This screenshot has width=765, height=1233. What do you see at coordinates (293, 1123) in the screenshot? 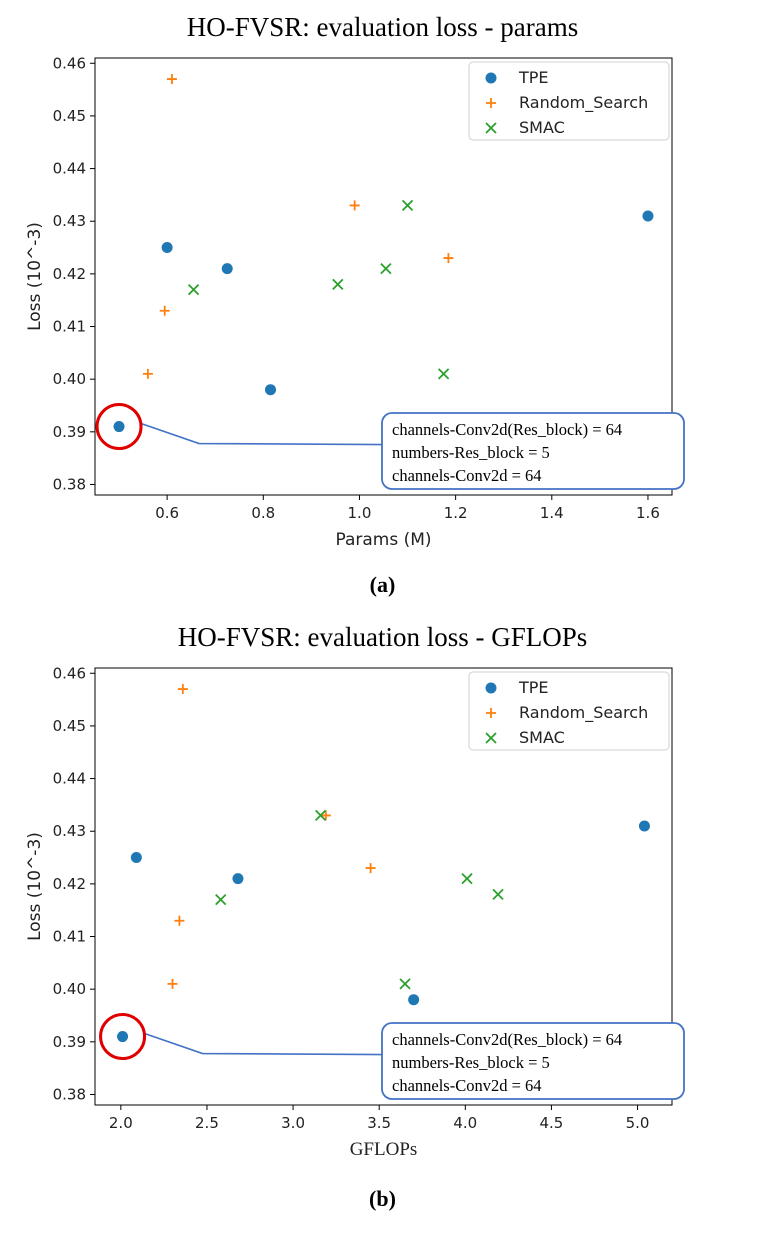
I see `x-tick-label: 3.0` at bounding box center [293, 1123].